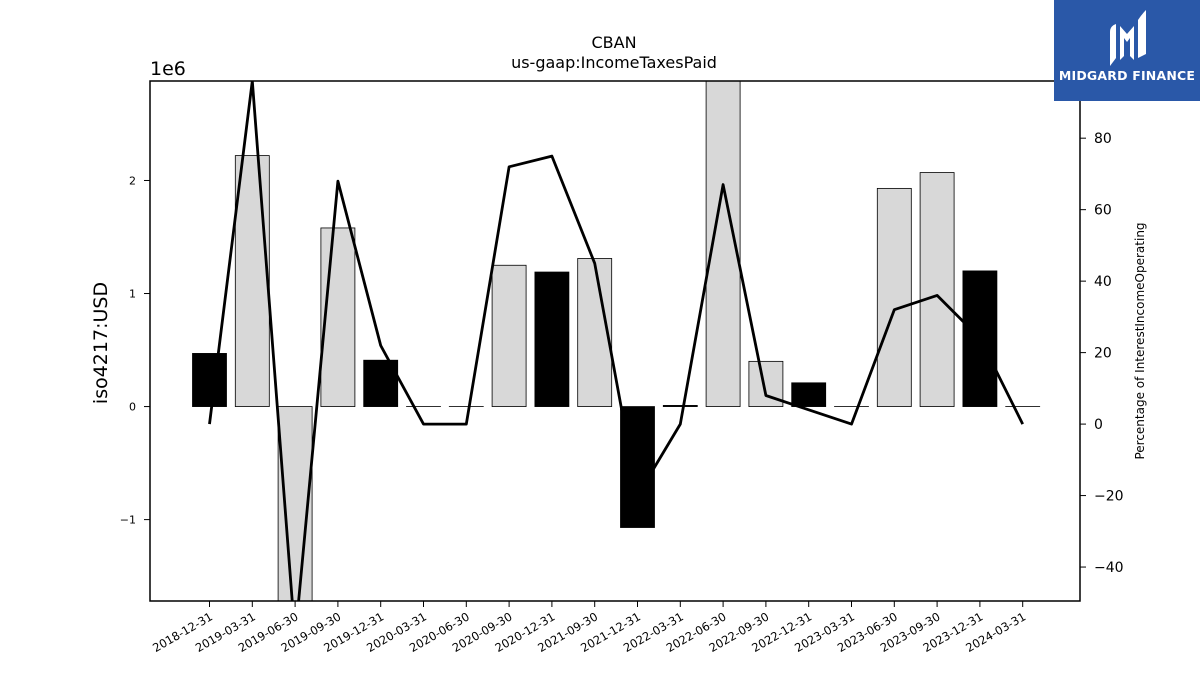  I want to click on y-tick-label: 1, so click(132, 294).